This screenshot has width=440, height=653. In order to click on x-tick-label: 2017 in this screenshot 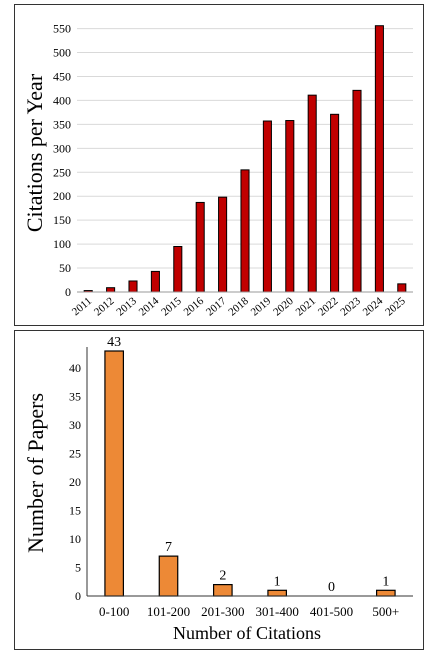, I will do `click(216, 307)`.